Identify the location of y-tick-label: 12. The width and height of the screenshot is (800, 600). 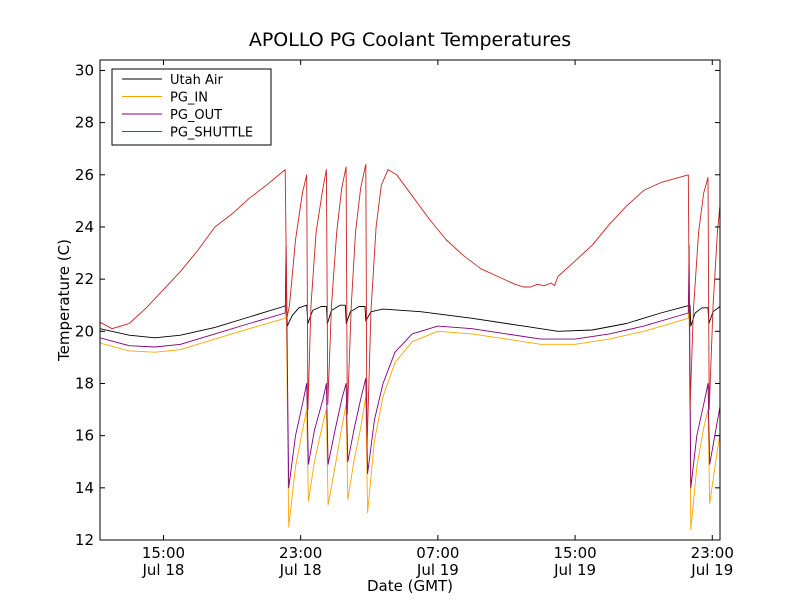
(84, 540).